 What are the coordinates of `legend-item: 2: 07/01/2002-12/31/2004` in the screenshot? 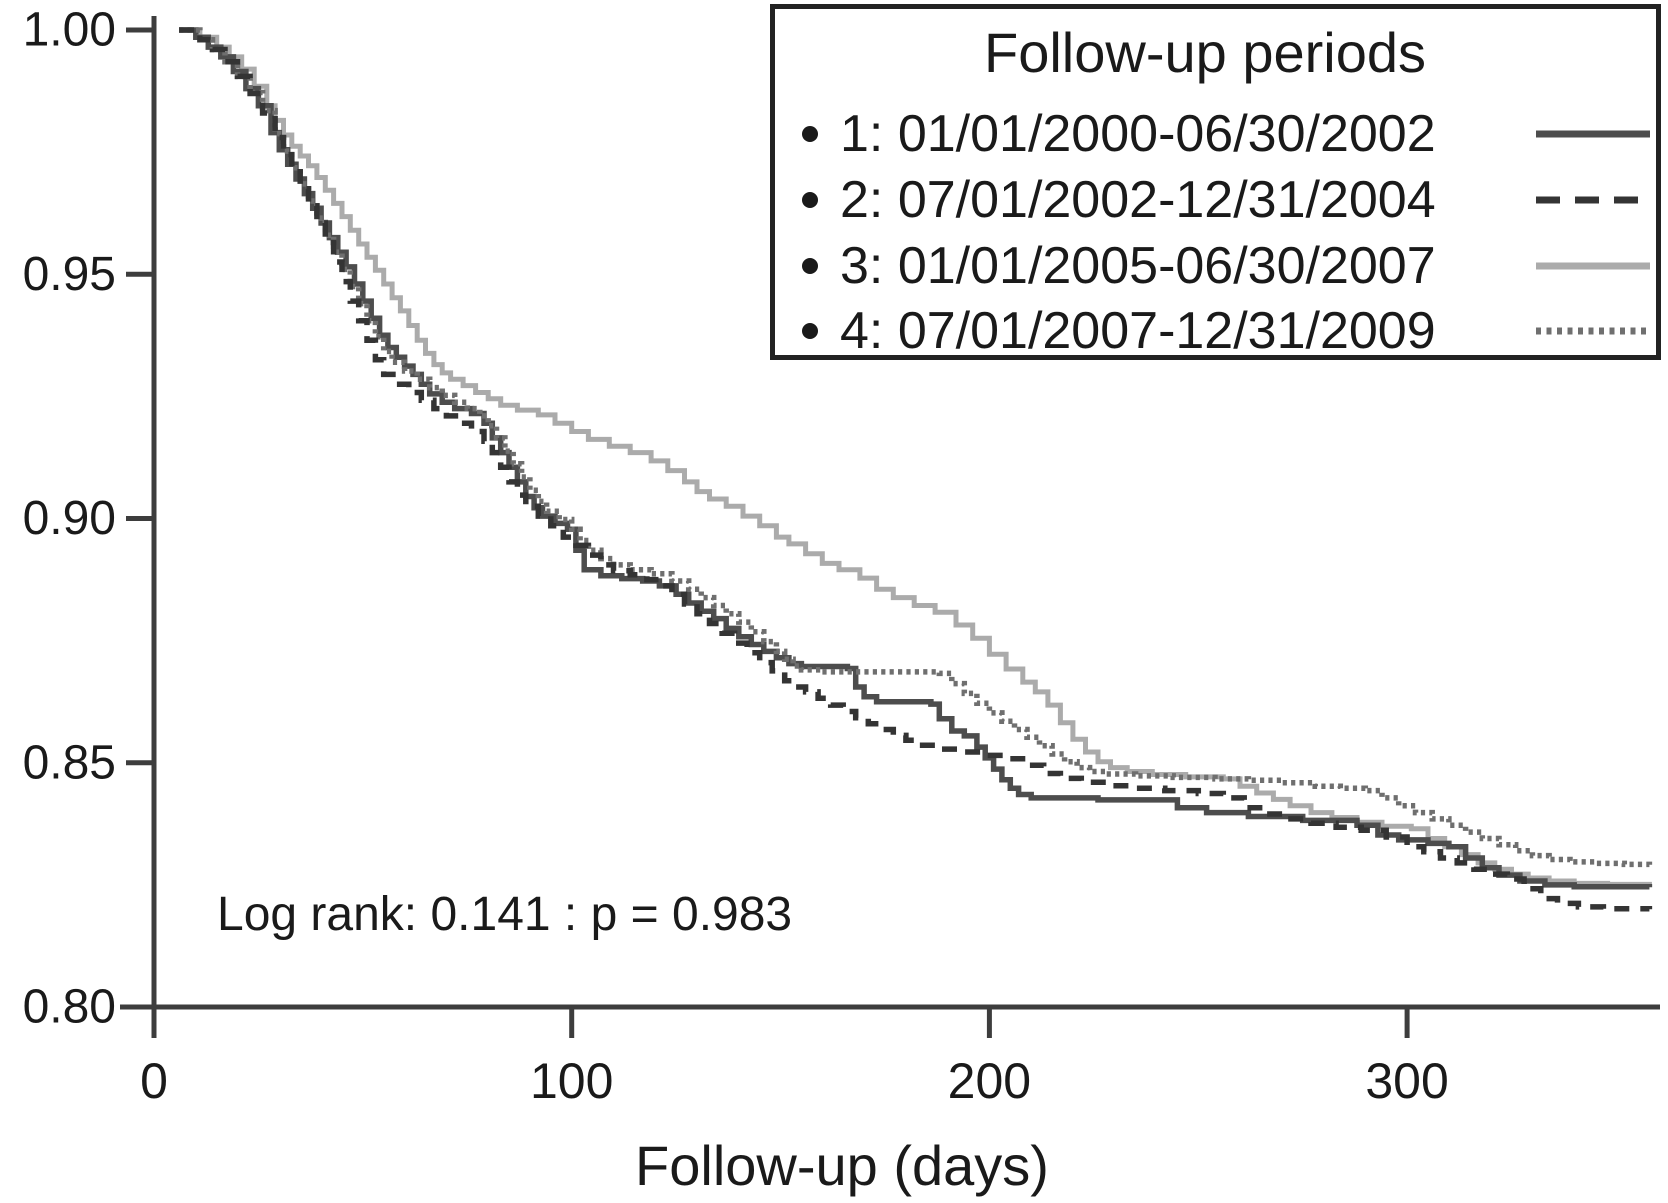 It's located at (1226, 200).